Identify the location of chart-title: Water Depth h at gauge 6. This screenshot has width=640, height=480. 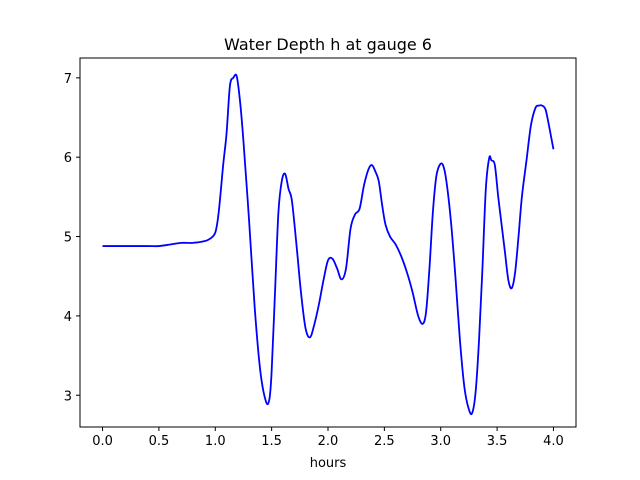
(328, 44).